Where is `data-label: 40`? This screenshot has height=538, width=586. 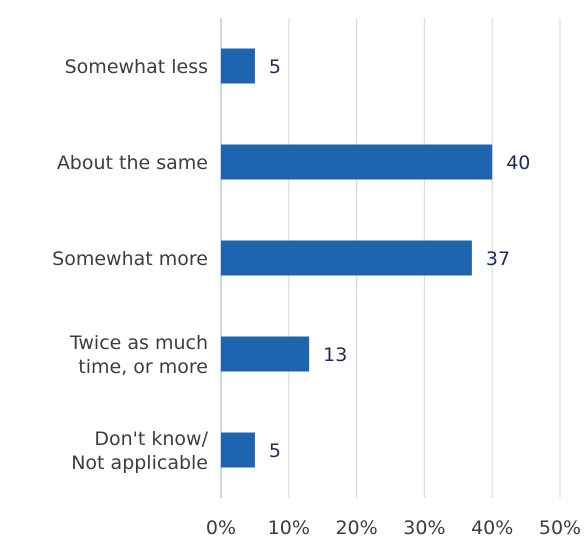
data-label: 40 is located at coordinates (518, 163).